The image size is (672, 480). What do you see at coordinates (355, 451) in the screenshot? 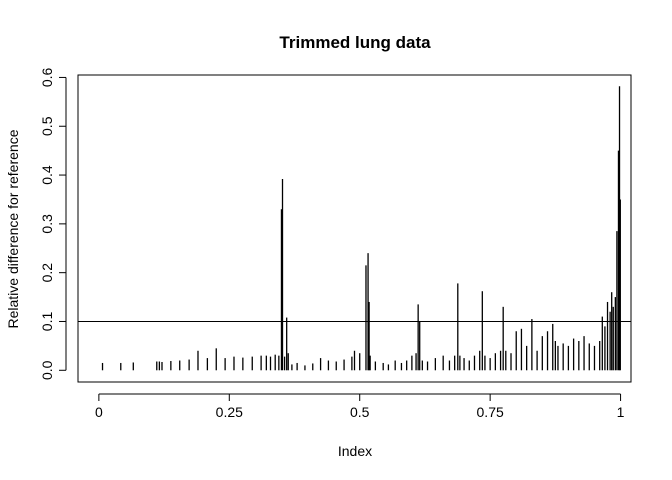
I see `x-axis-label: Index` at bounding box center [355, 451].